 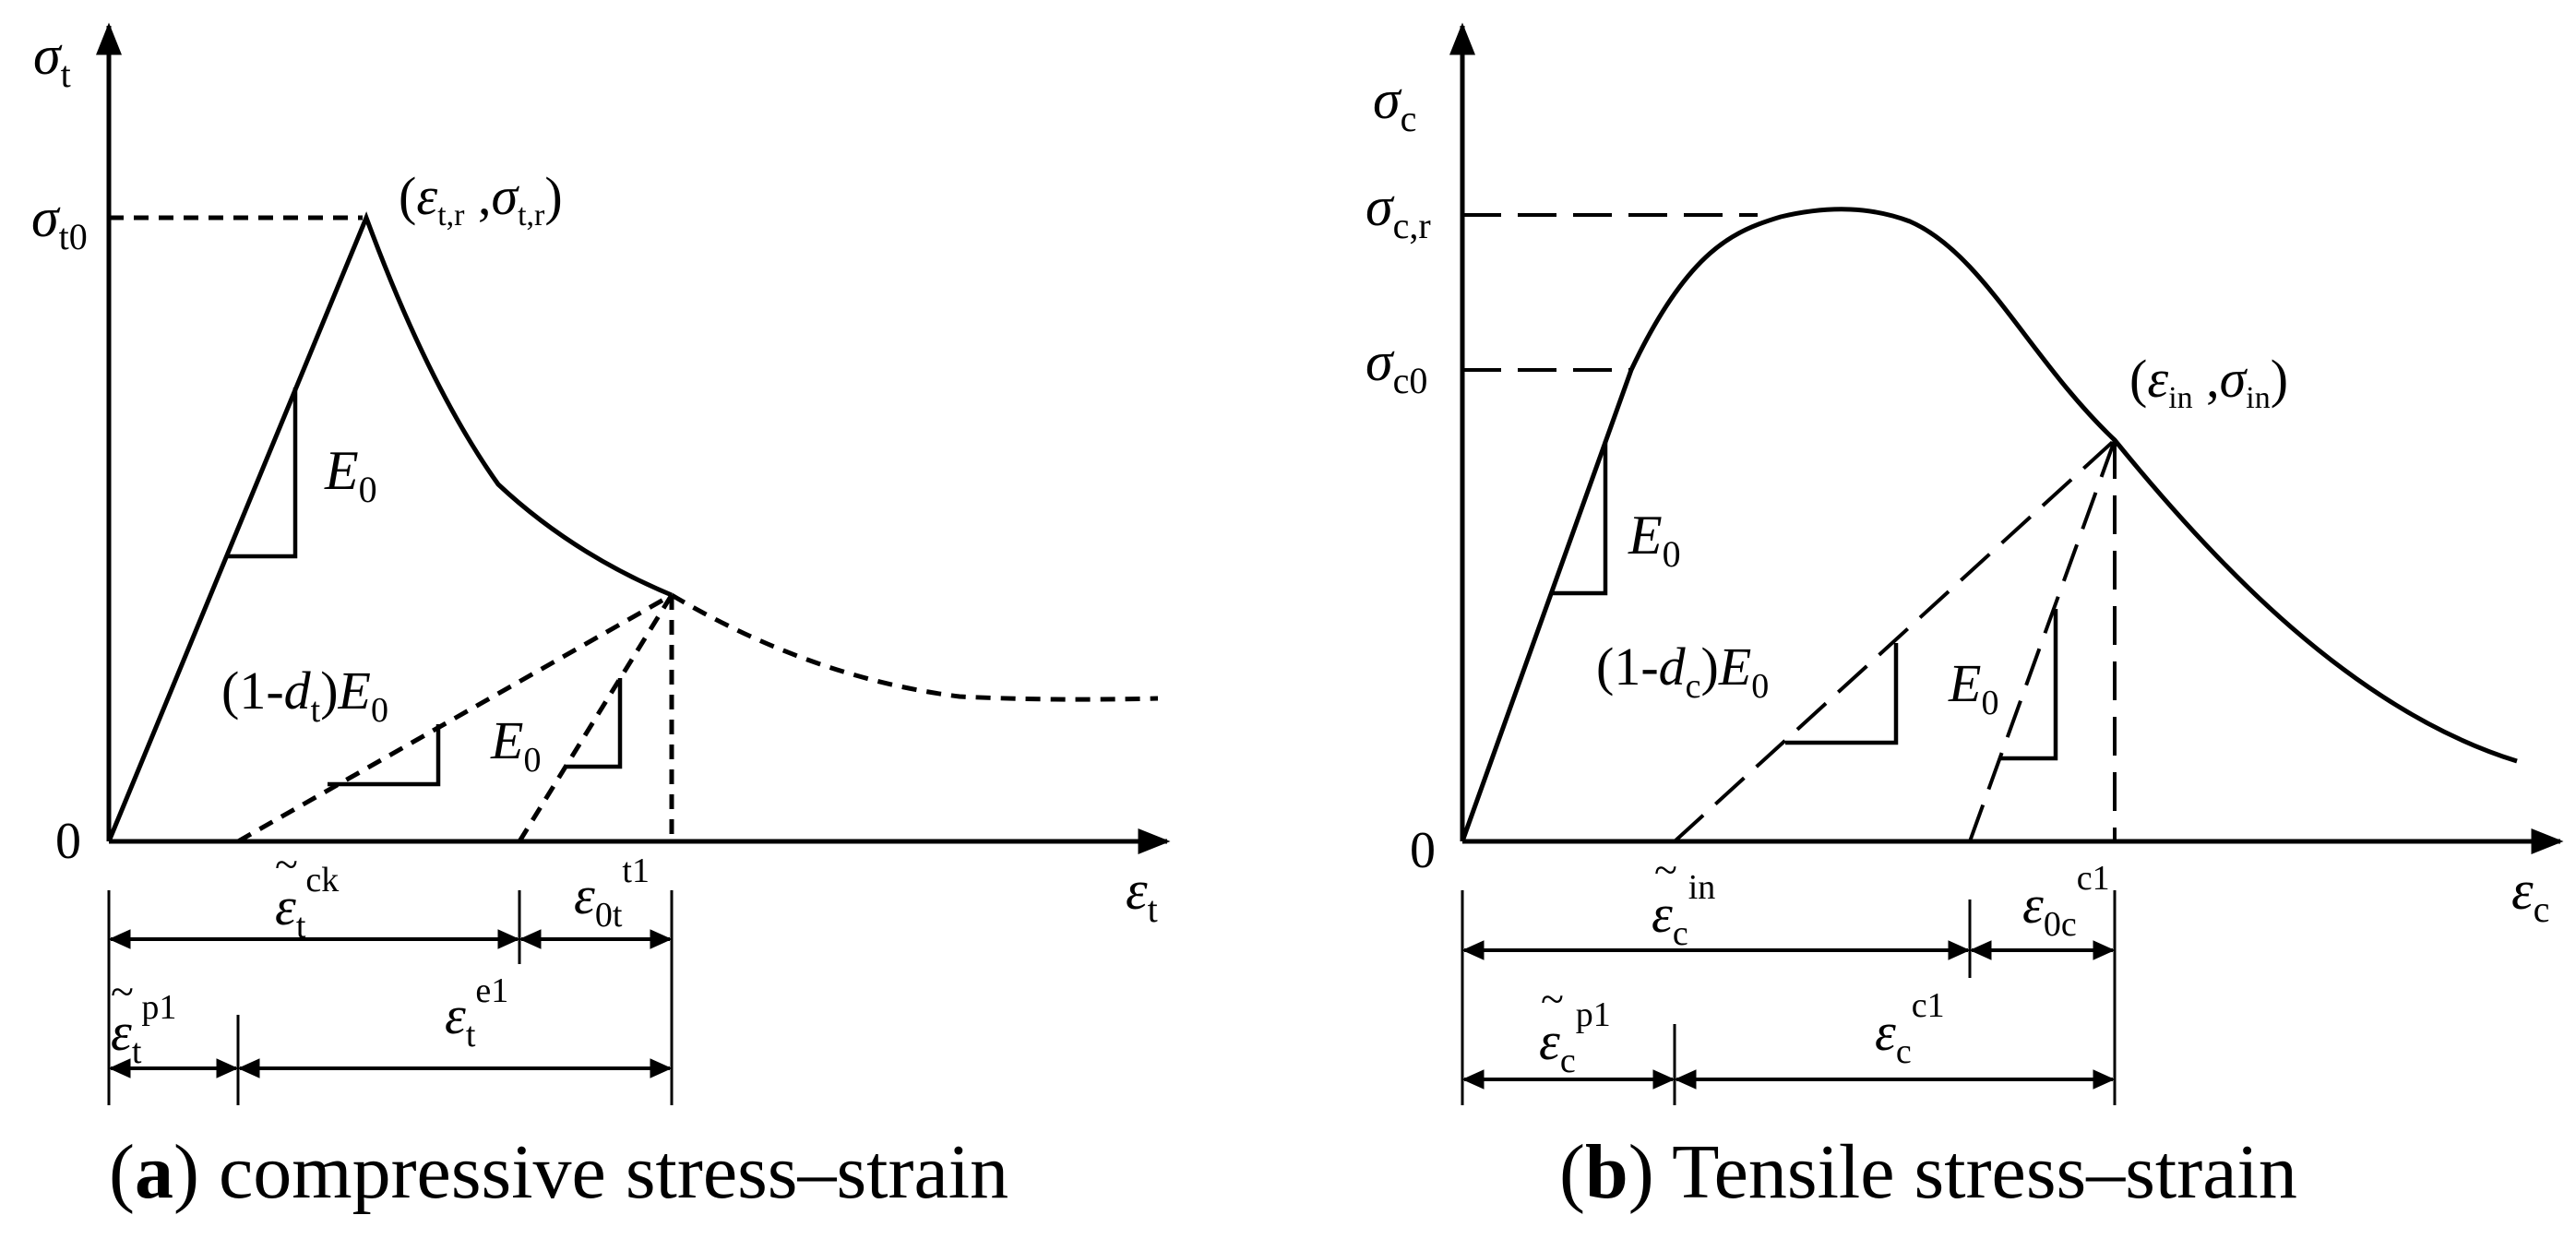 I want to click on panel-a-damaged-unload-line, so click(x=455, y=718).